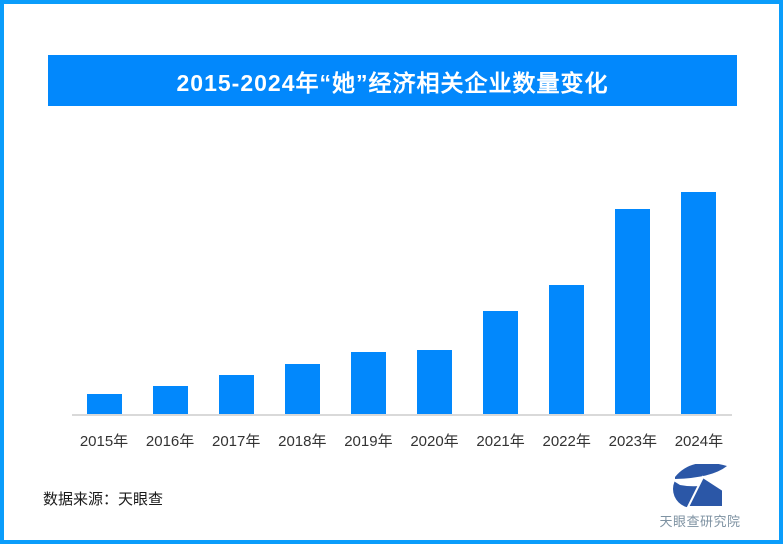  I want to click on bar-2022, so click(567, 349).